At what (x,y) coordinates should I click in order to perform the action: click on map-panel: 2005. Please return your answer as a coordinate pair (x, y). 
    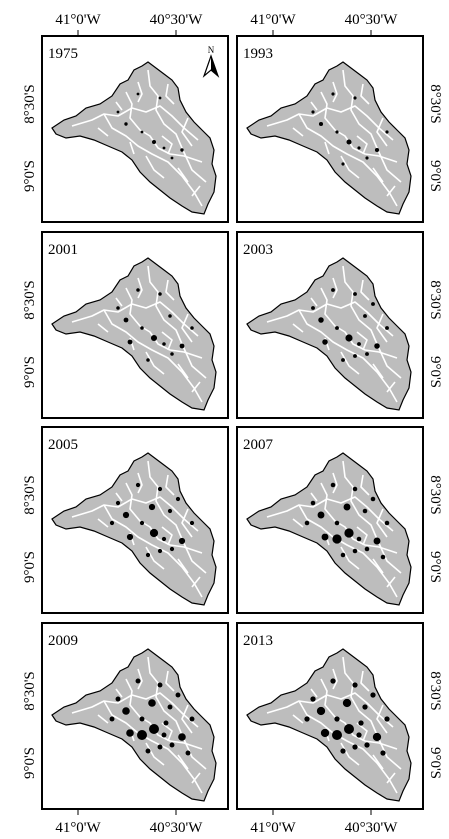
    Looking at the image, I should click on (135, 520).